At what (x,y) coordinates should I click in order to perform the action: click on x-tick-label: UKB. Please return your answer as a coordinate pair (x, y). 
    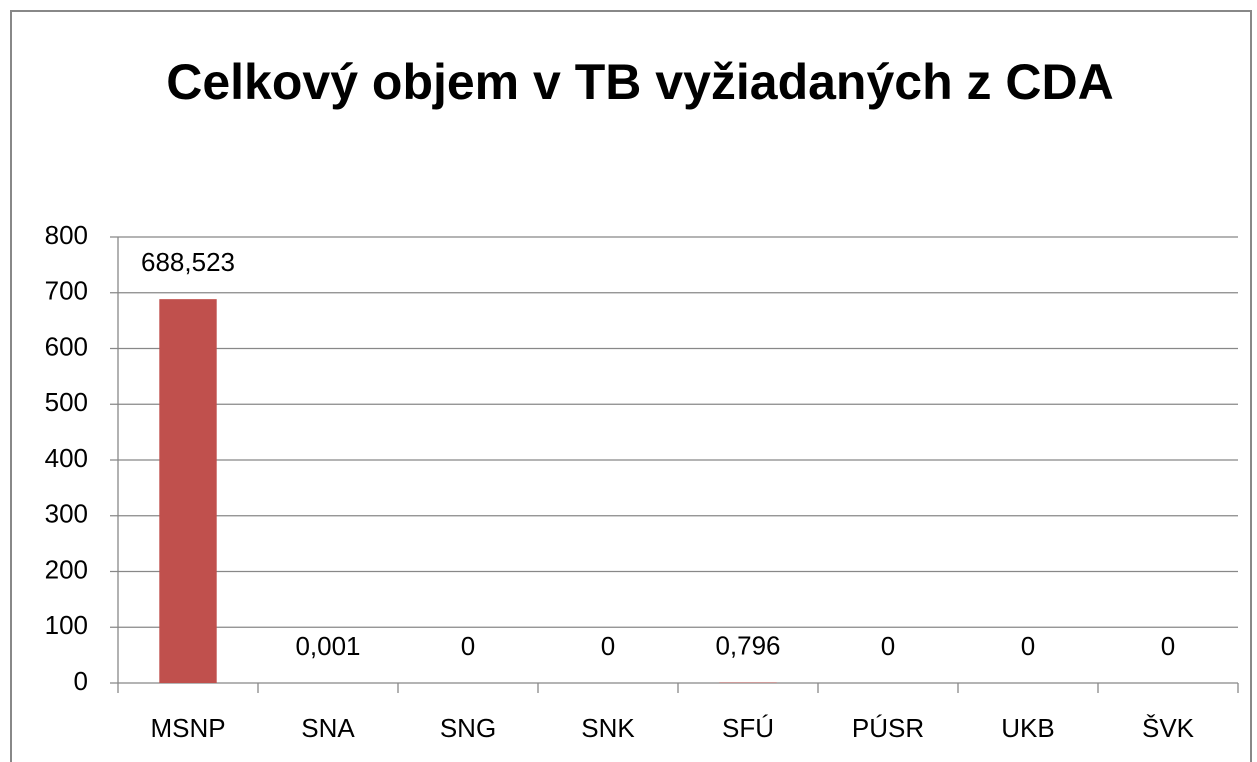
    Looking at the image, I should click on (1027, 728).